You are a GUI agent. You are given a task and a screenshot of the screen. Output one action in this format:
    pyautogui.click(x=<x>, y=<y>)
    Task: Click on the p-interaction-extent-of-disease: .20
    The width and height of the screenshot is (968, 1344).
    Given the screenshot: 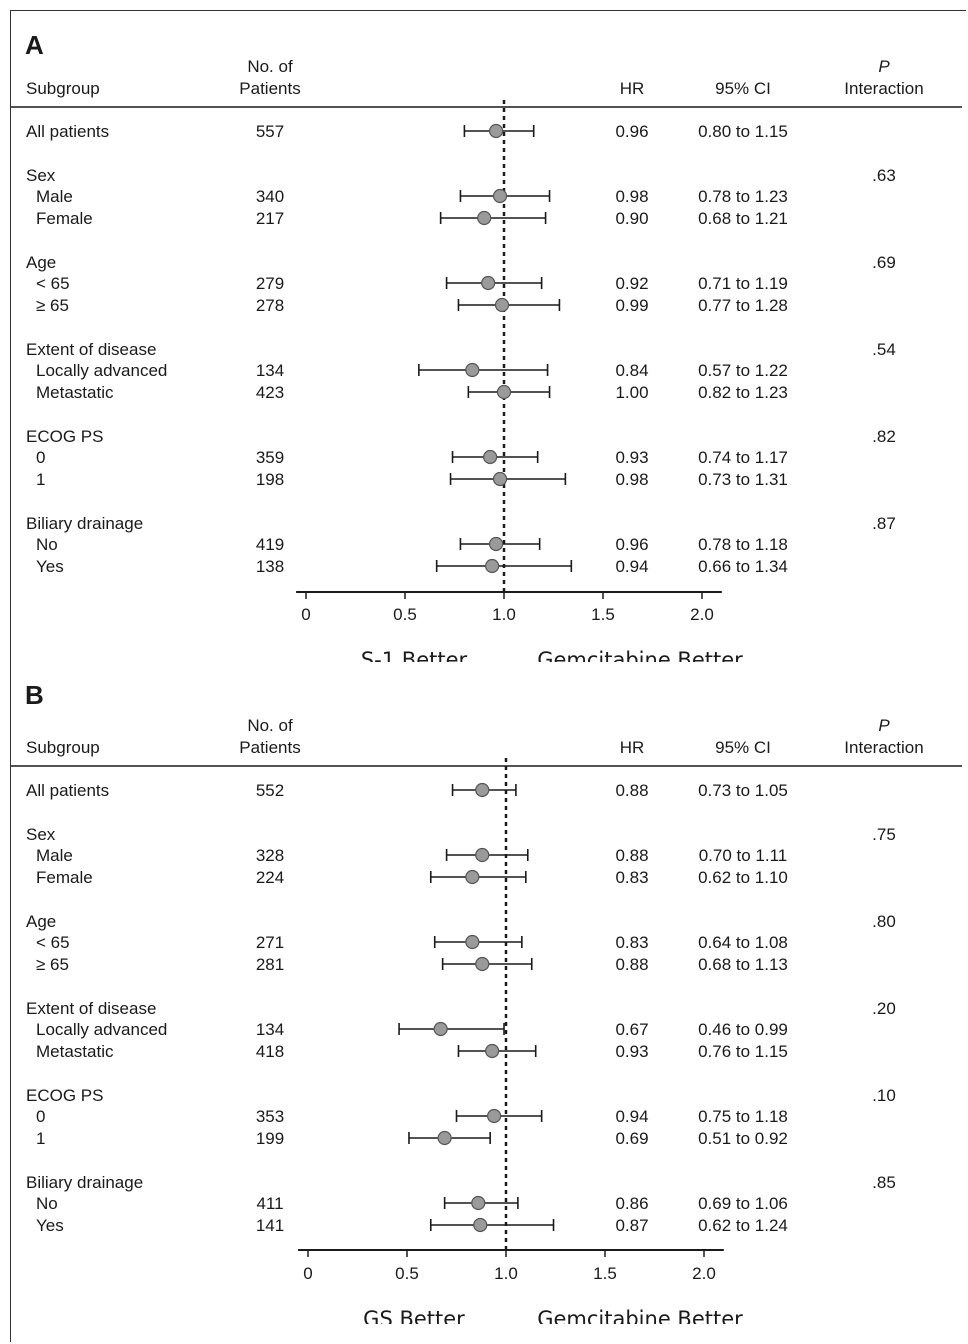 What is the action you would take?
    pyautogui.click(x=884, y=1008)
    